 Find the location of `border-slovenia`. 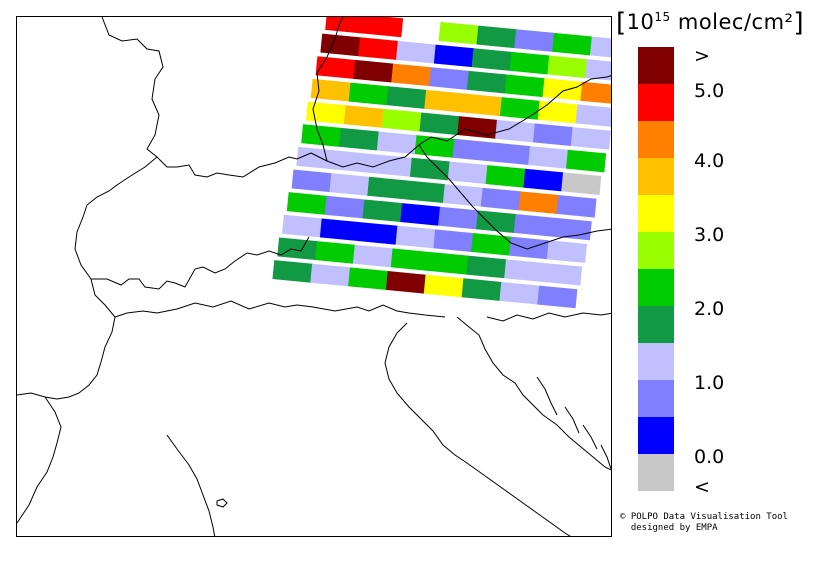

border-slovenia is located at coordinates (548, 317).